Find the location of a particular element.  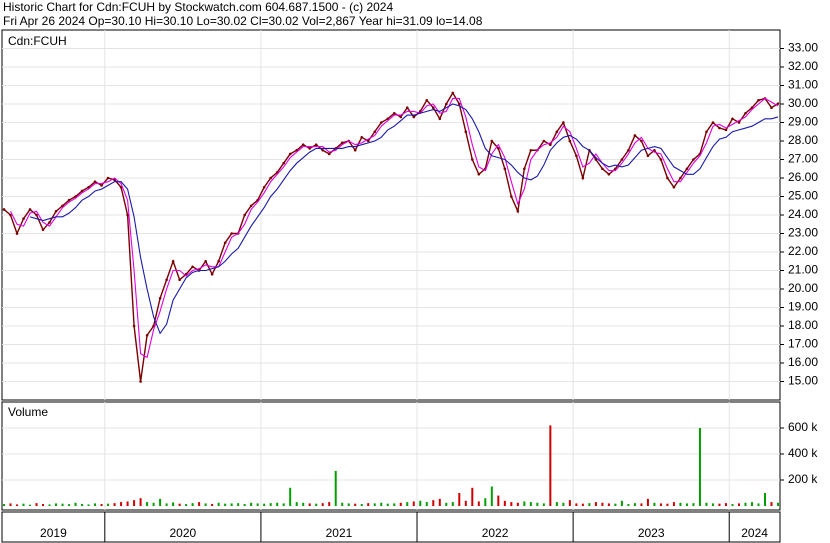

y-tick-label: 32.00 is located at coordinates (803, 66).